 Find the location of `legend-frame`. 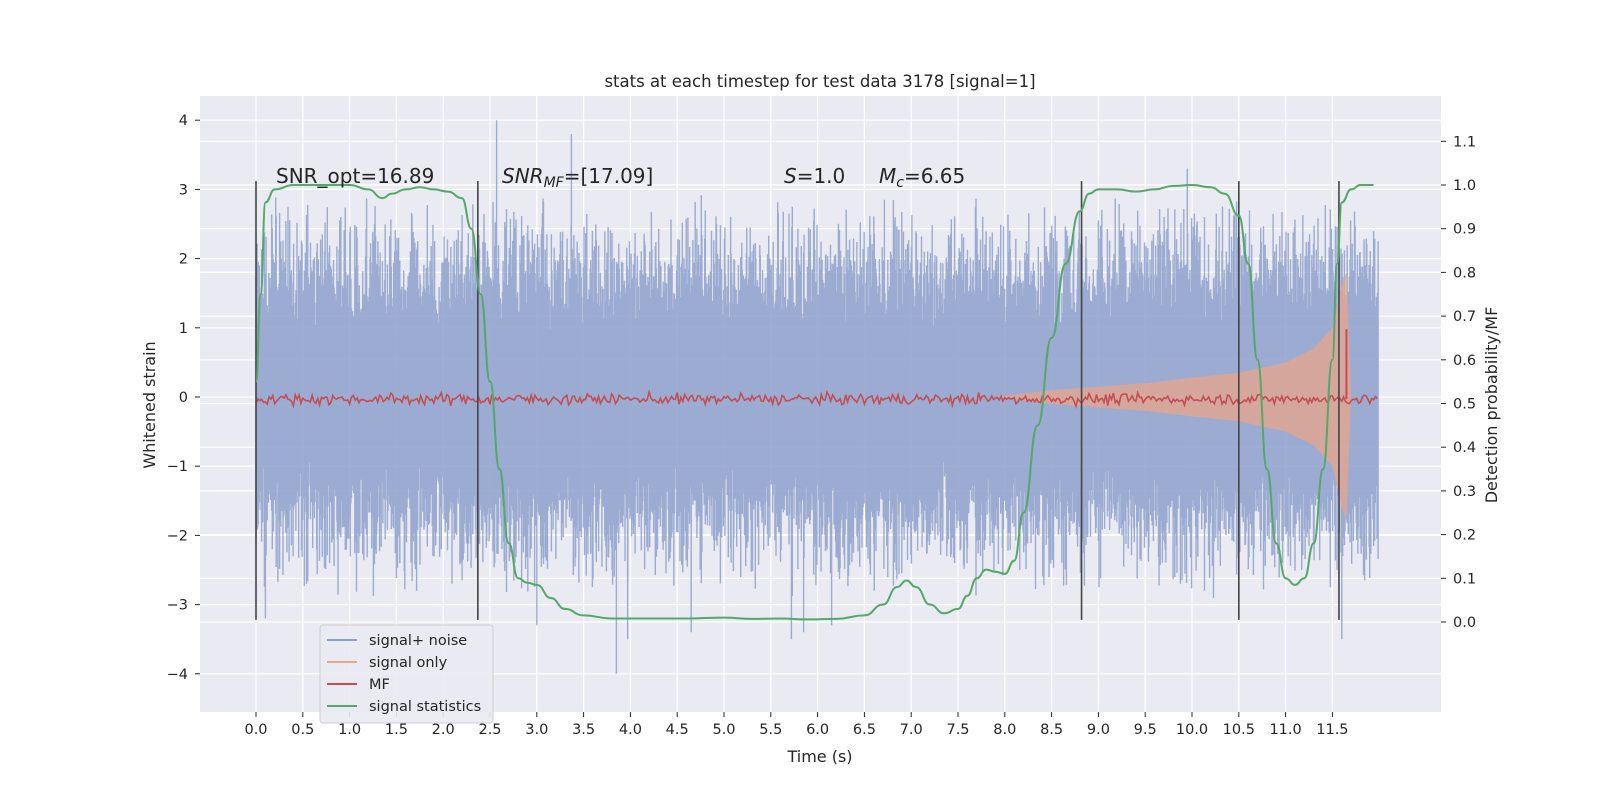

legend-frame is located at coordinates (406, 674).